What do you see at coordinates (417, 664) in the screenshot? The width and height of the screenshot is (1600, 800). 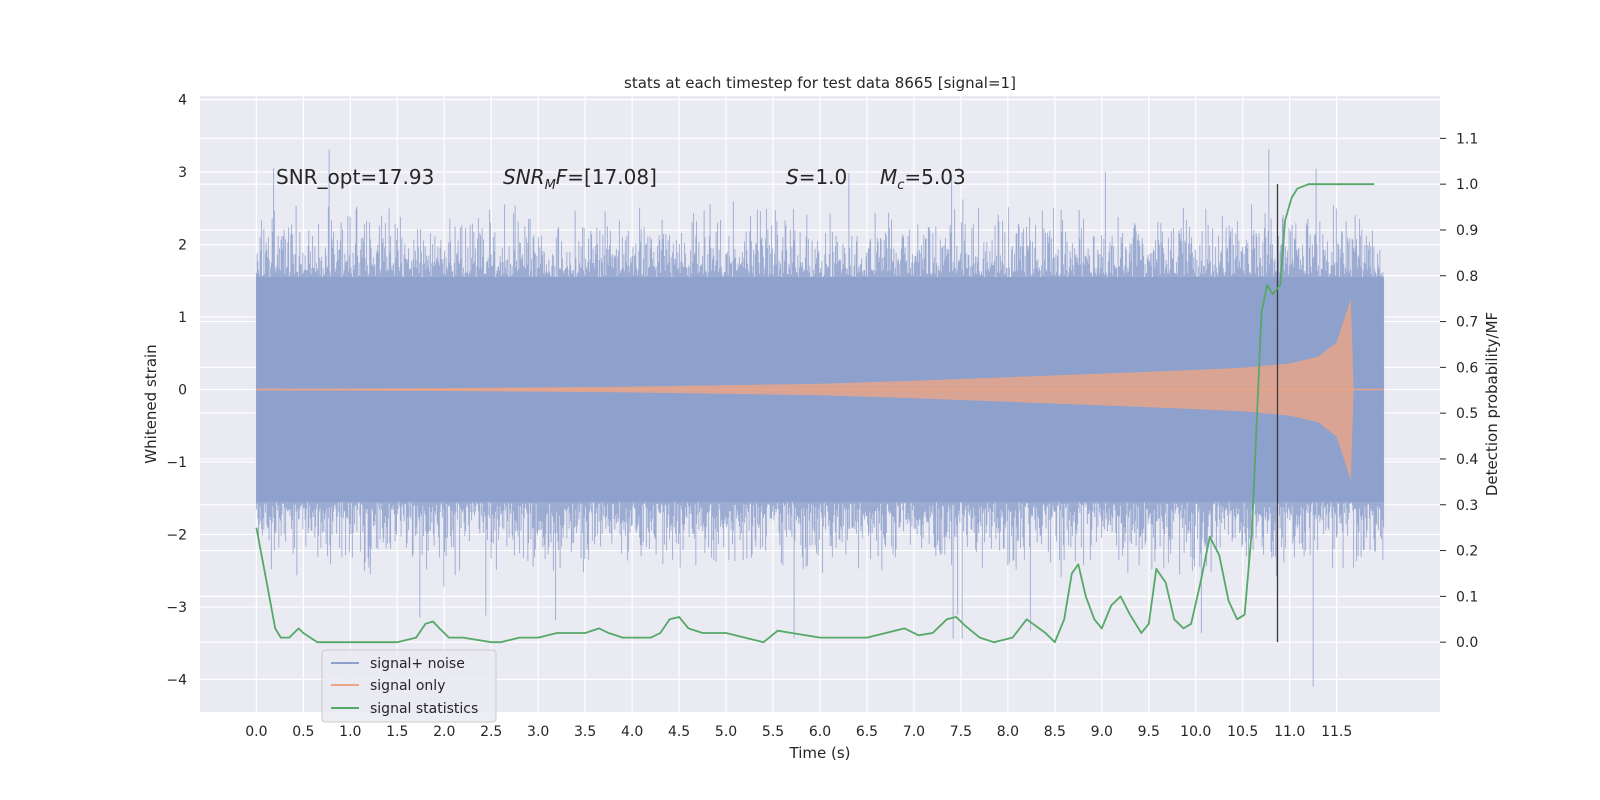 I see `legend-label-signal-noise: signal+ noise` at bounding box center [417, 664].